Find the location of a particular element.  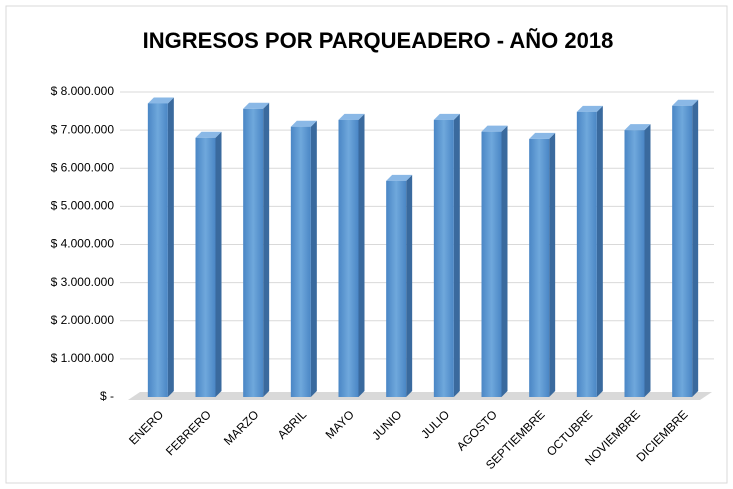

y-tick-label: $ 5.000.000 is located at coordinates (83, 206).